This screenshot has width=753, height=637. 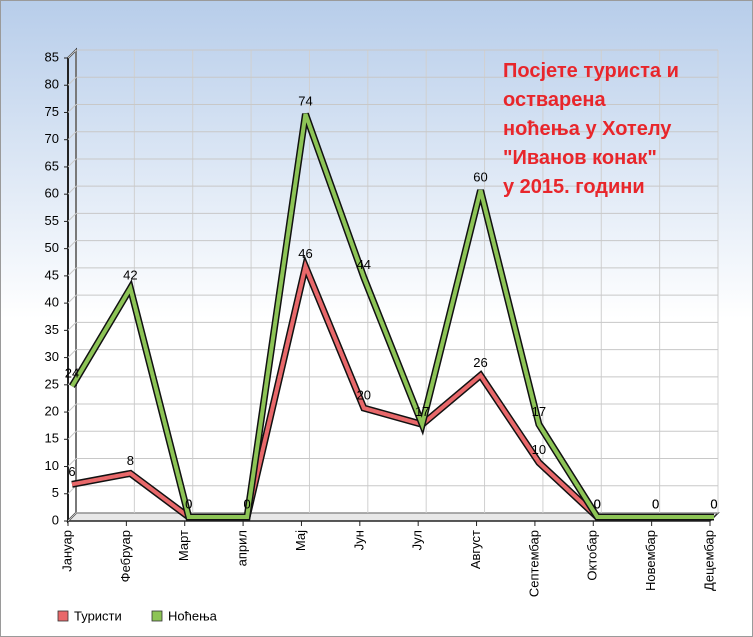 I want to click on x-tick-label: април, so click(x=242, y=548).